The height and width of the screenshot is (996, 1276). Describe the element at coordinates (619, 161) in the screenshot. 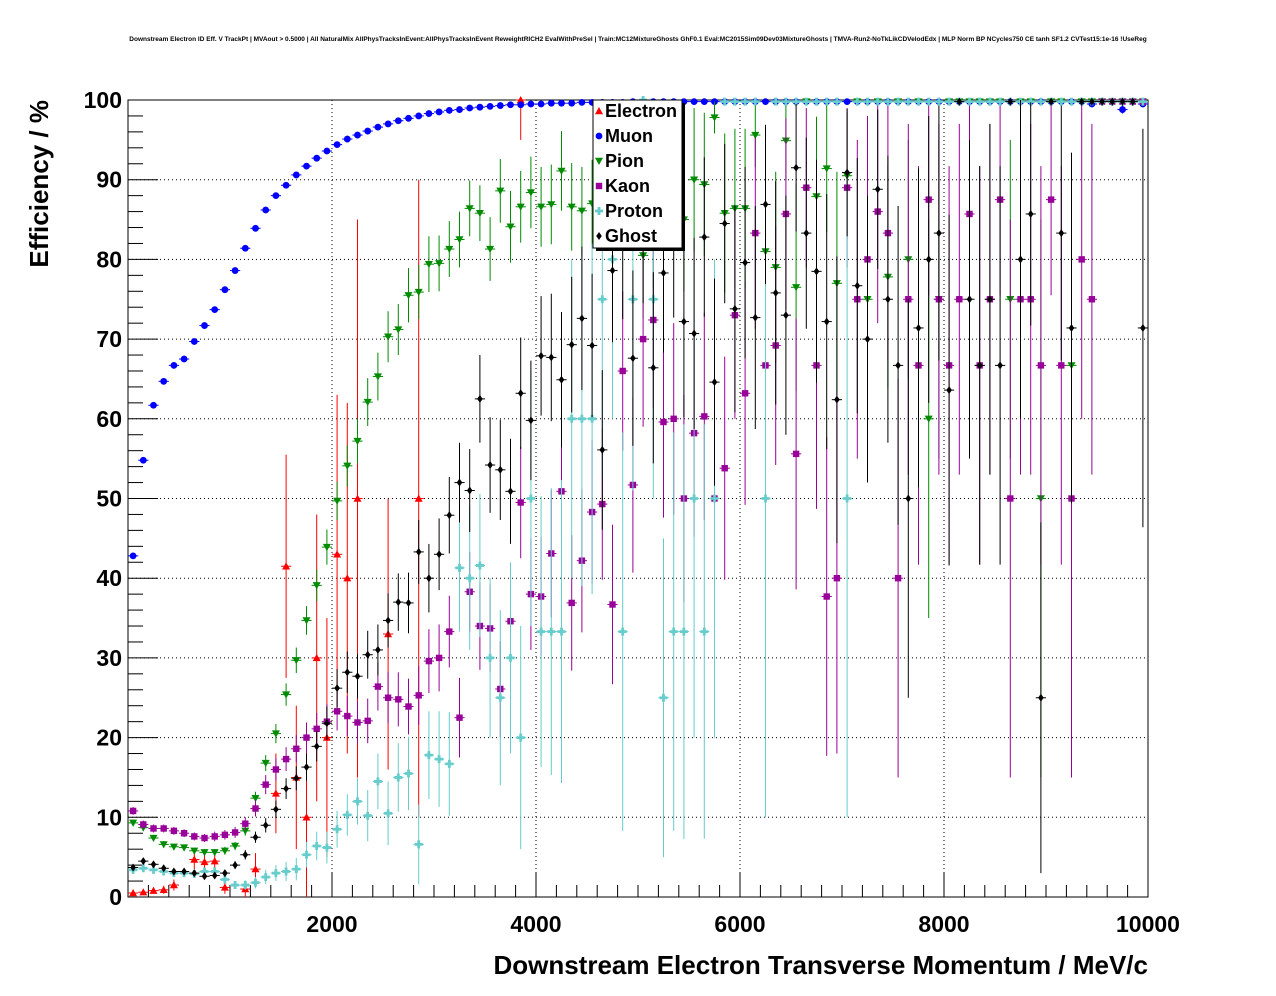

I see `legend-entry-pion: Pion` at that location.